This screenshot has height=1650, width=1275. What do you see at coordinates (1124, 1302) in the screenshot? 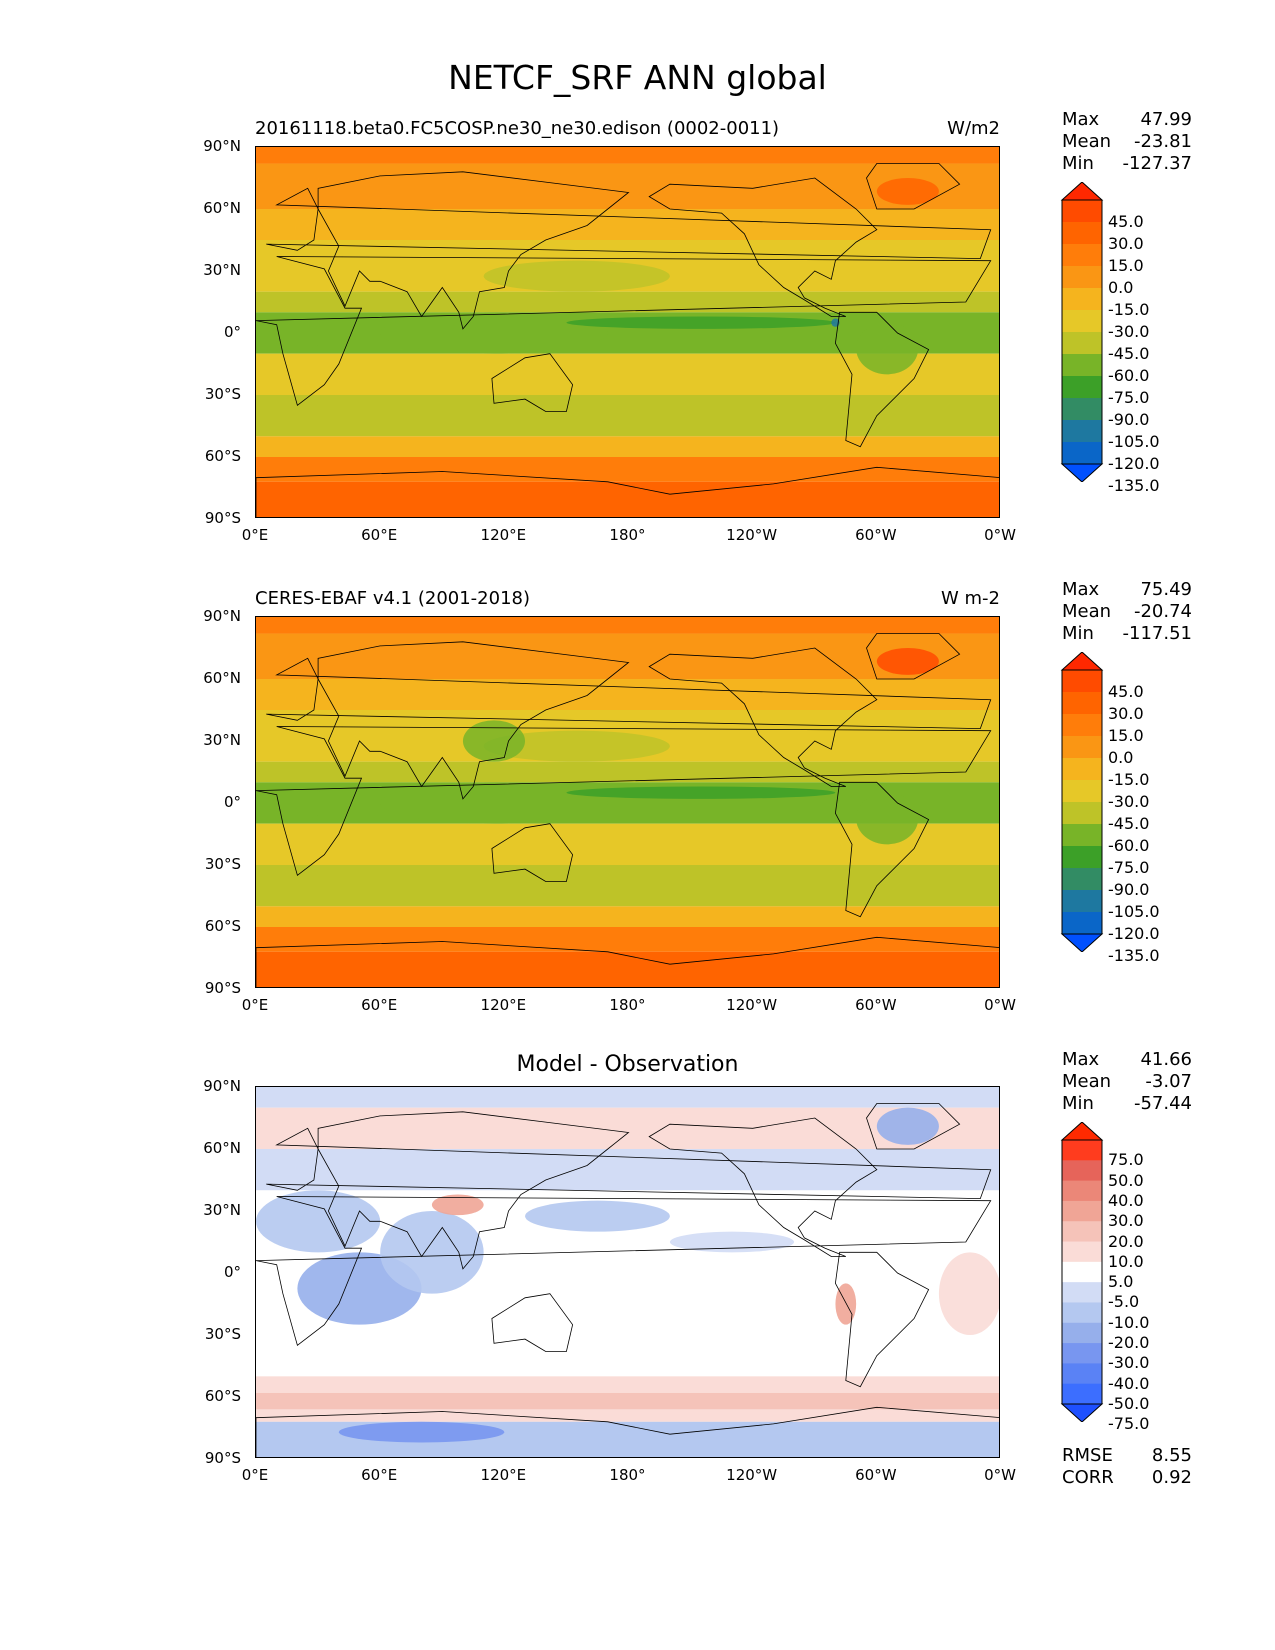
I see `colorbar-label: -5.0` at bounding box center [1124, 1302].